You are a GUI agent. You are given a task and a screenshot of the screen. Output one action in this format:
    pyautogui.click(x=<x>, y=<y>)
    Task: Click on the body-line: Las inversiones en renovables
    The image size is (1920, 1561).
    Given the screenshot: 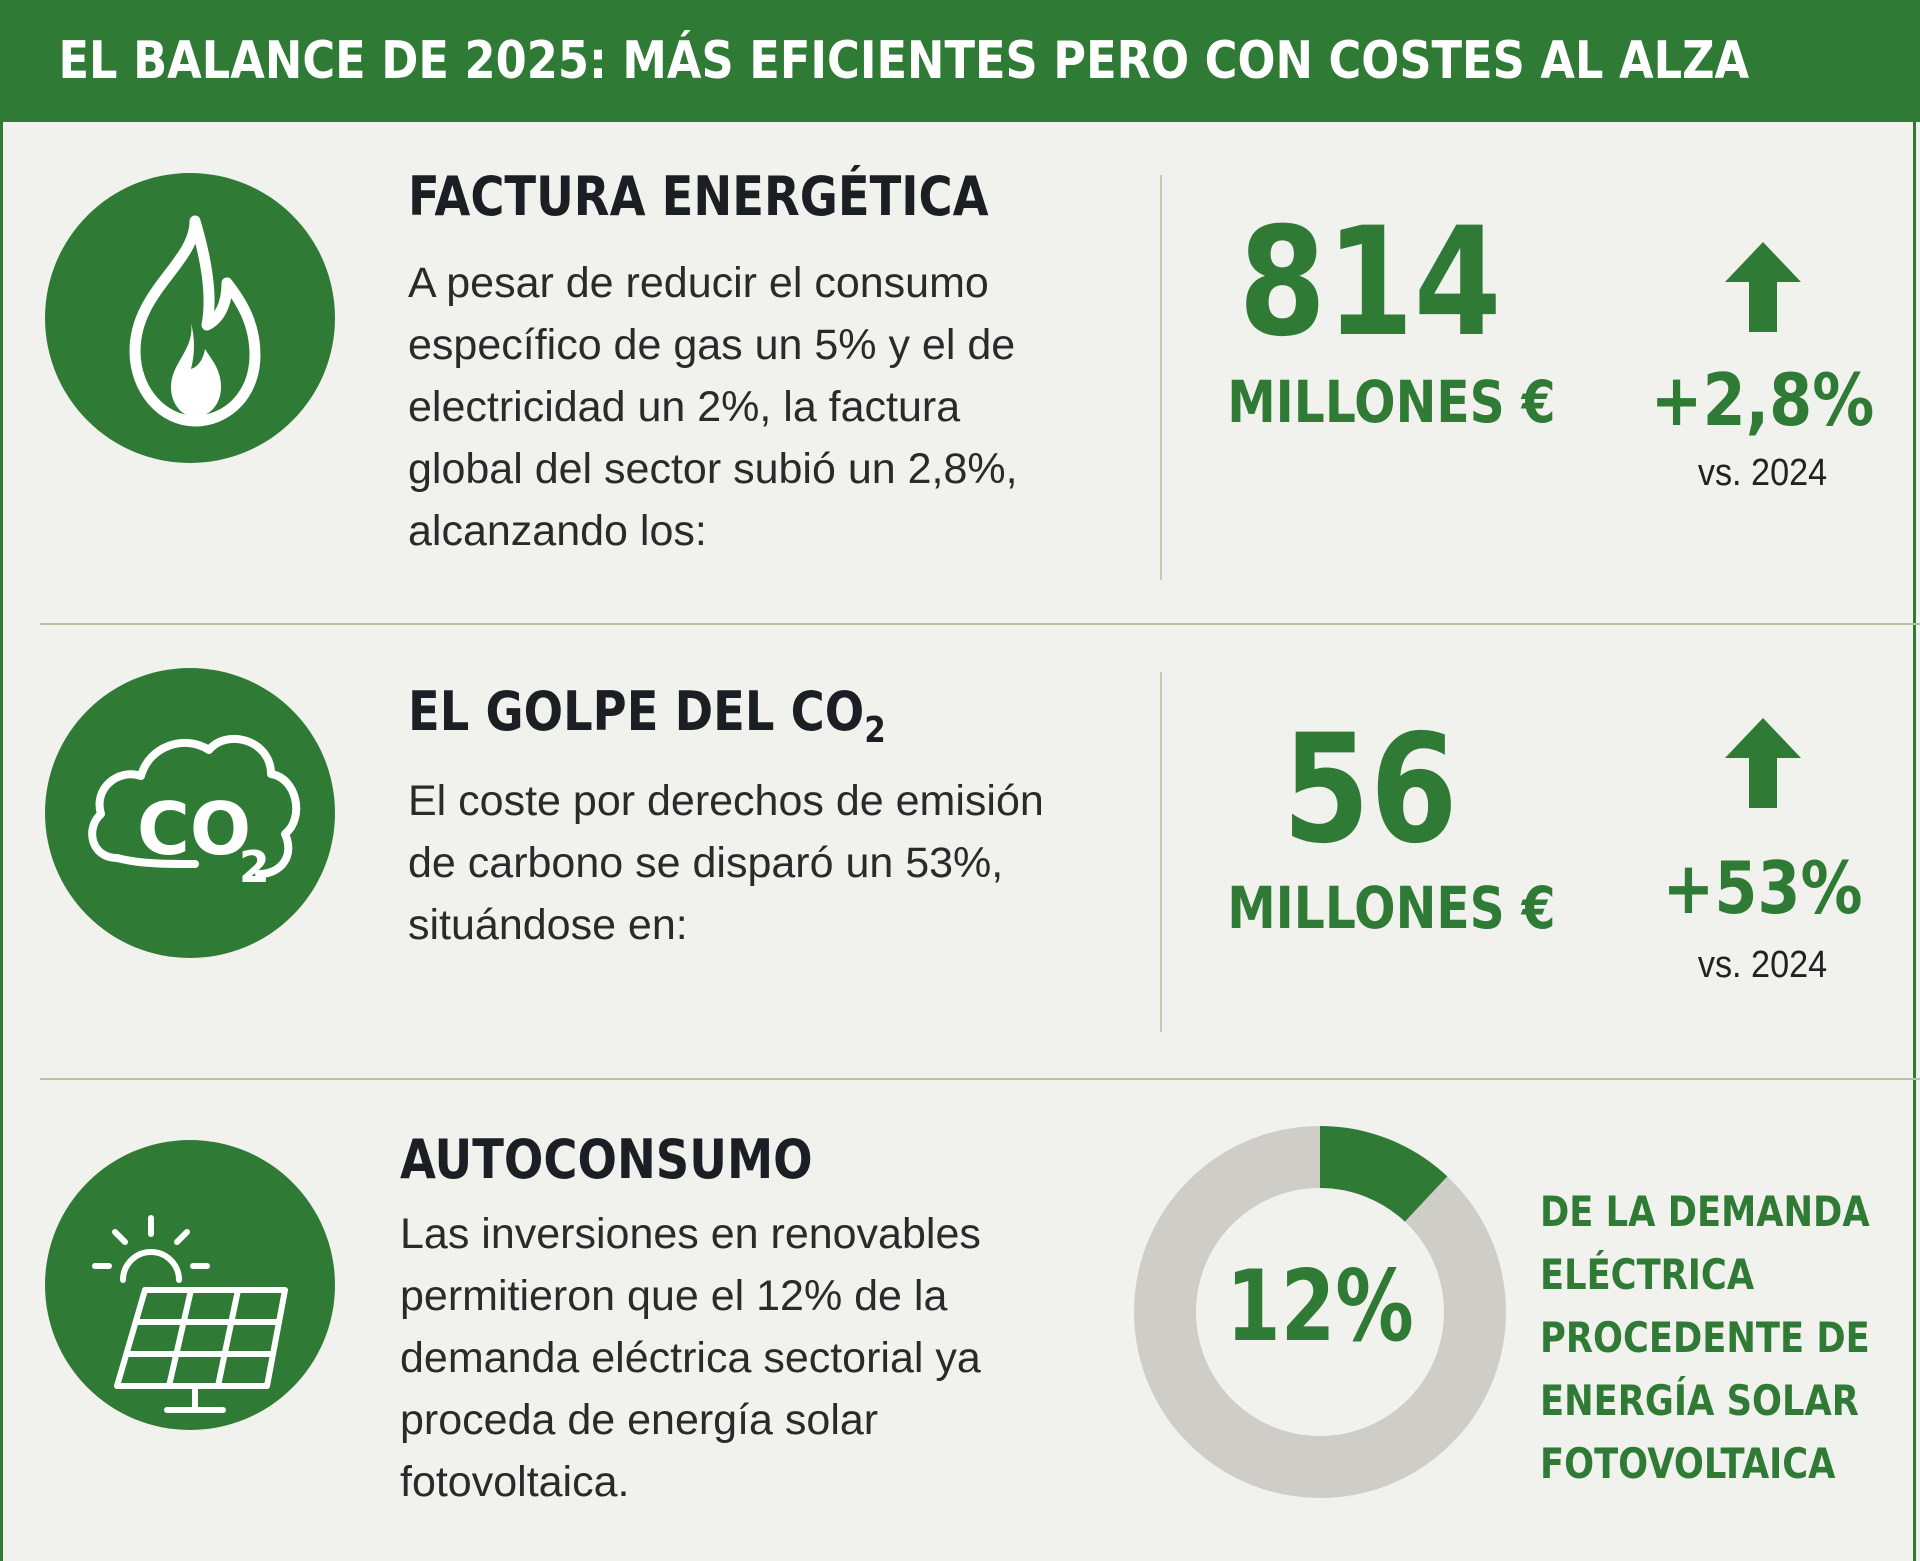 What is the action you would take?
    pyautogui.click(x=690, y=1234)
    